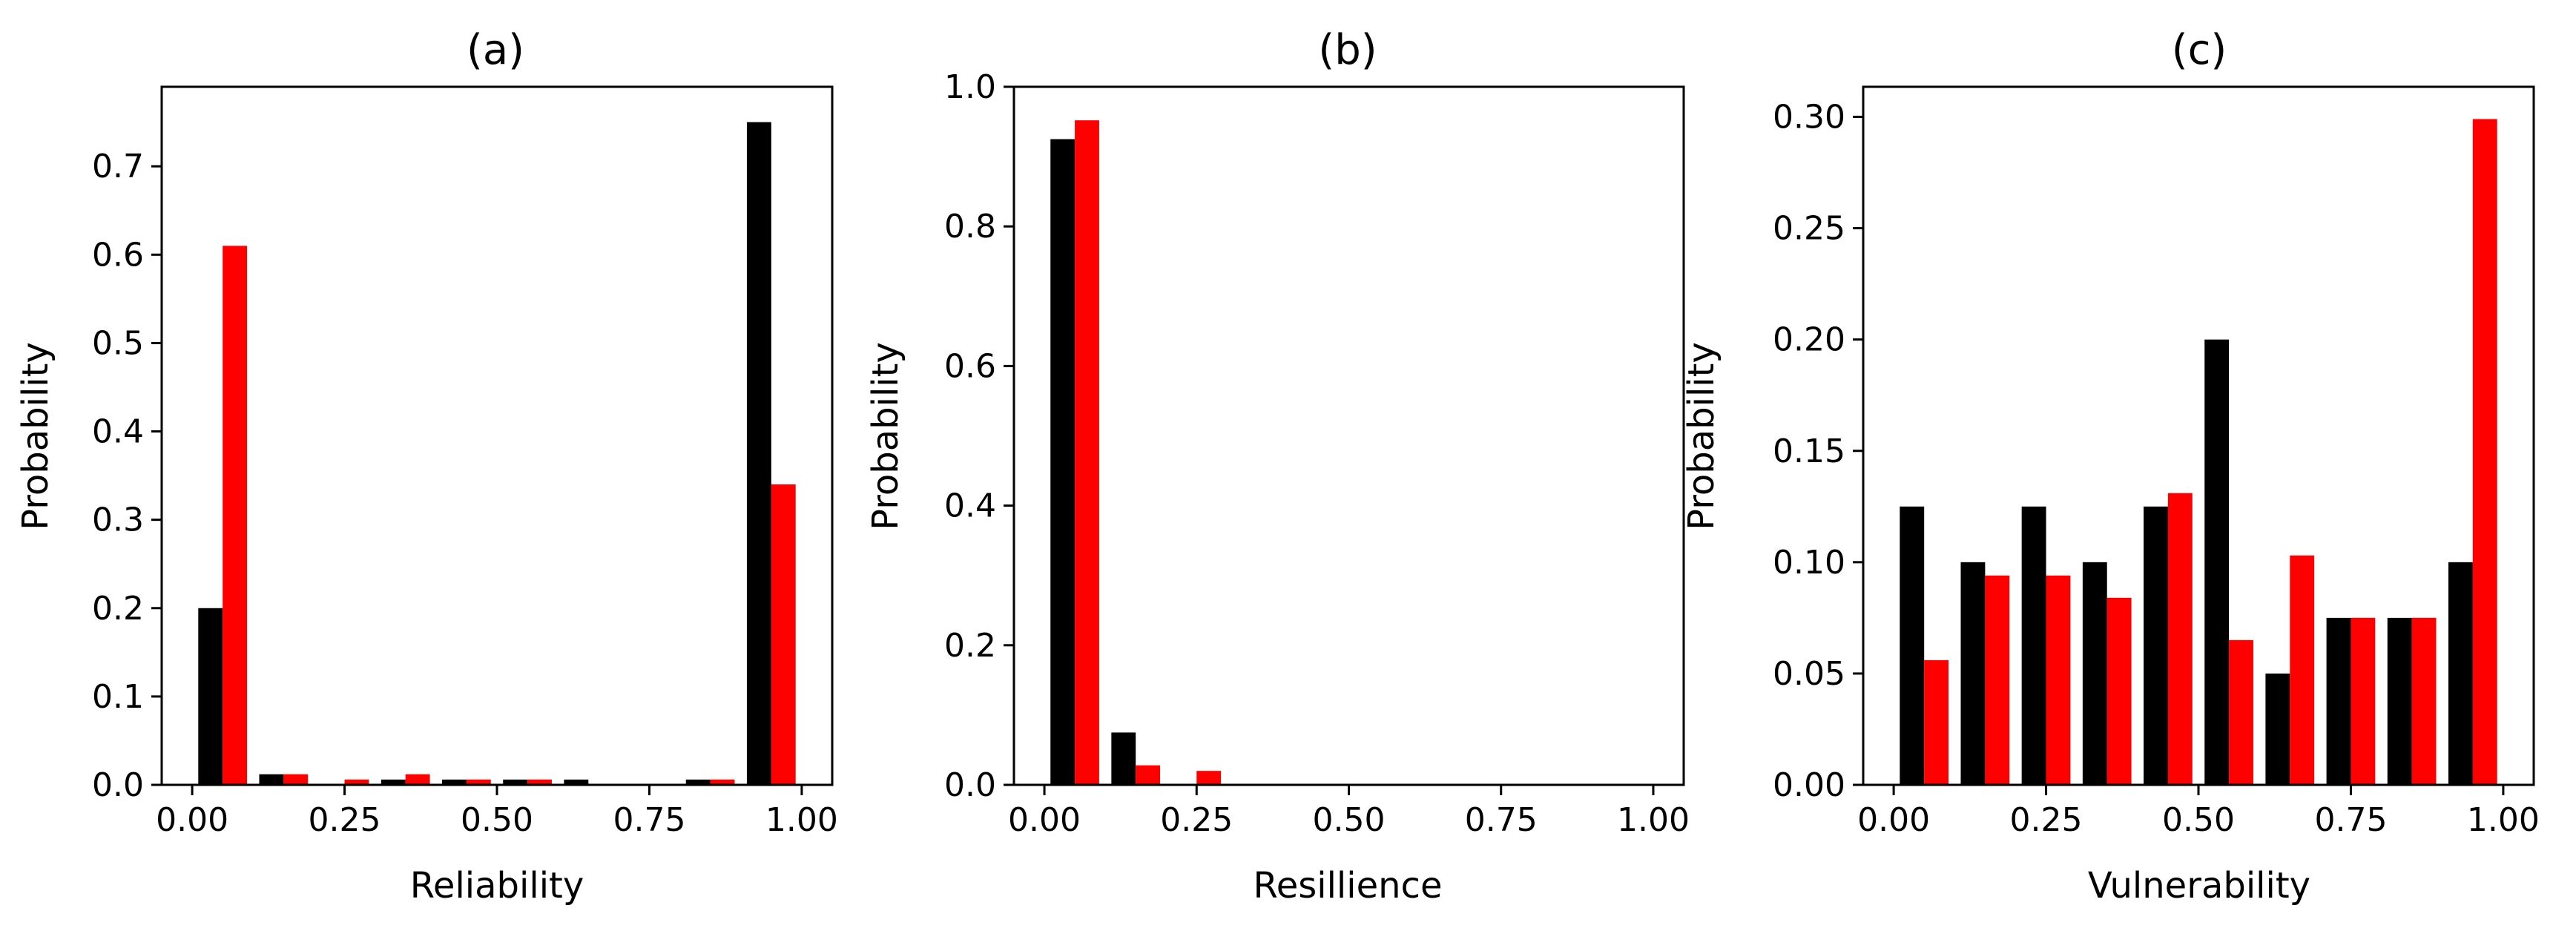 Image resolution: width=2576 pixels, height=931 pixels. What do you see at coordinates (1913, 645) in the screenshot?
I see `bar-c-s0-bin0` at bounding box center [1913, 645].